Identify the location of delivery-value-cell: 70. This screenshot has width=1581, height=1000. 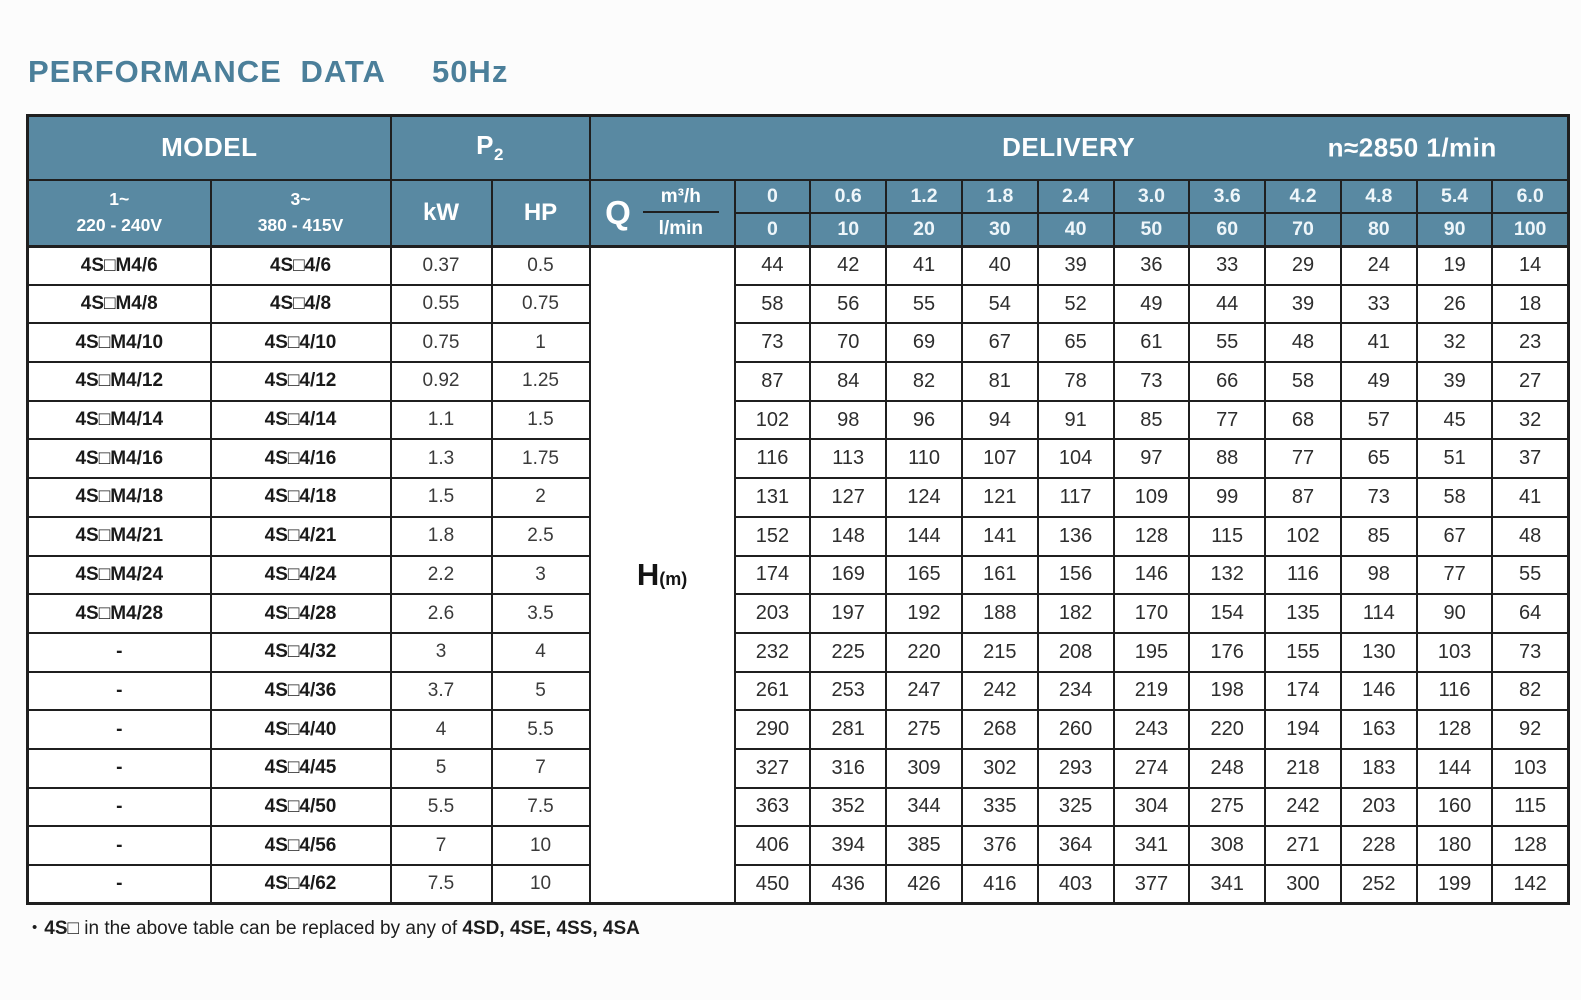
(848, 343).